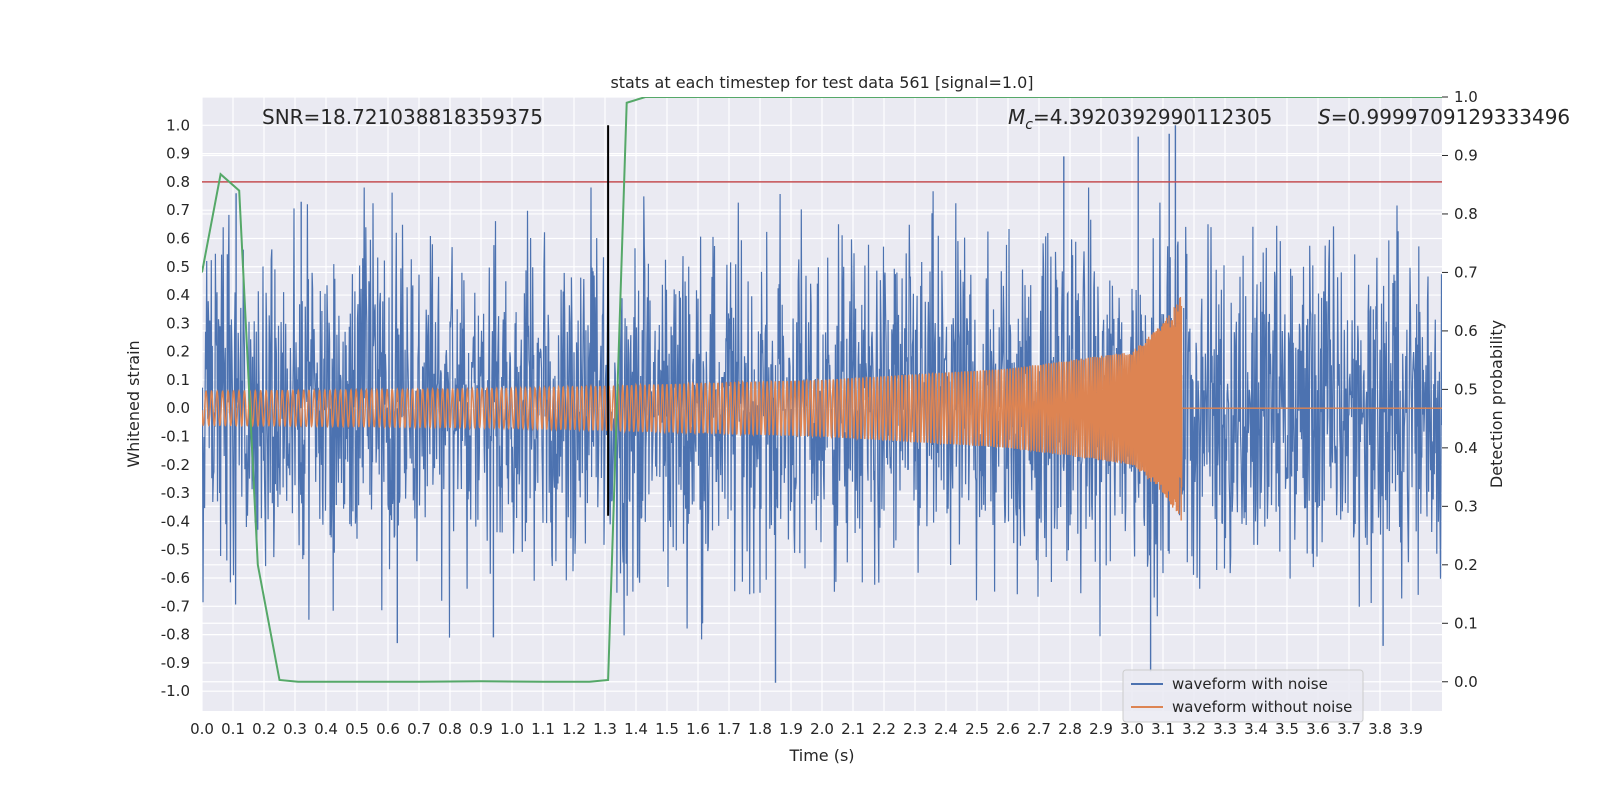 The width and height of the screenshot is (1600, 800). I want to click on x-tick-label: 3.0, so click(1132, 729).